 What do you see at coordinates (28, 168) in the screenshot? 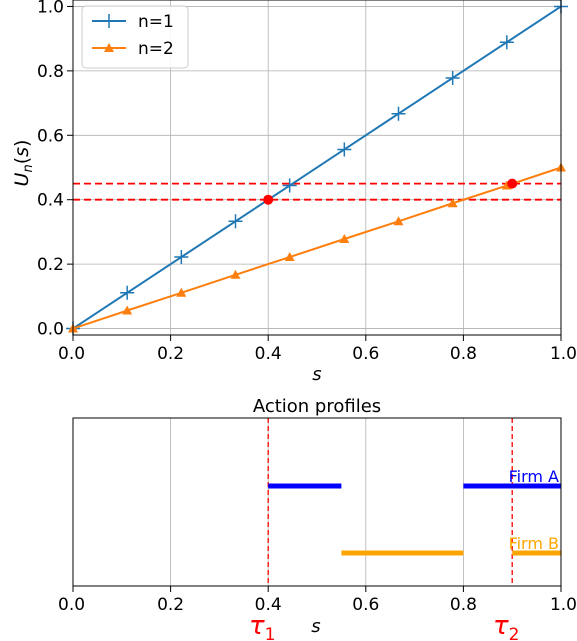
I see `y-axis-label-sub: n` at bounding box center [28, 168].